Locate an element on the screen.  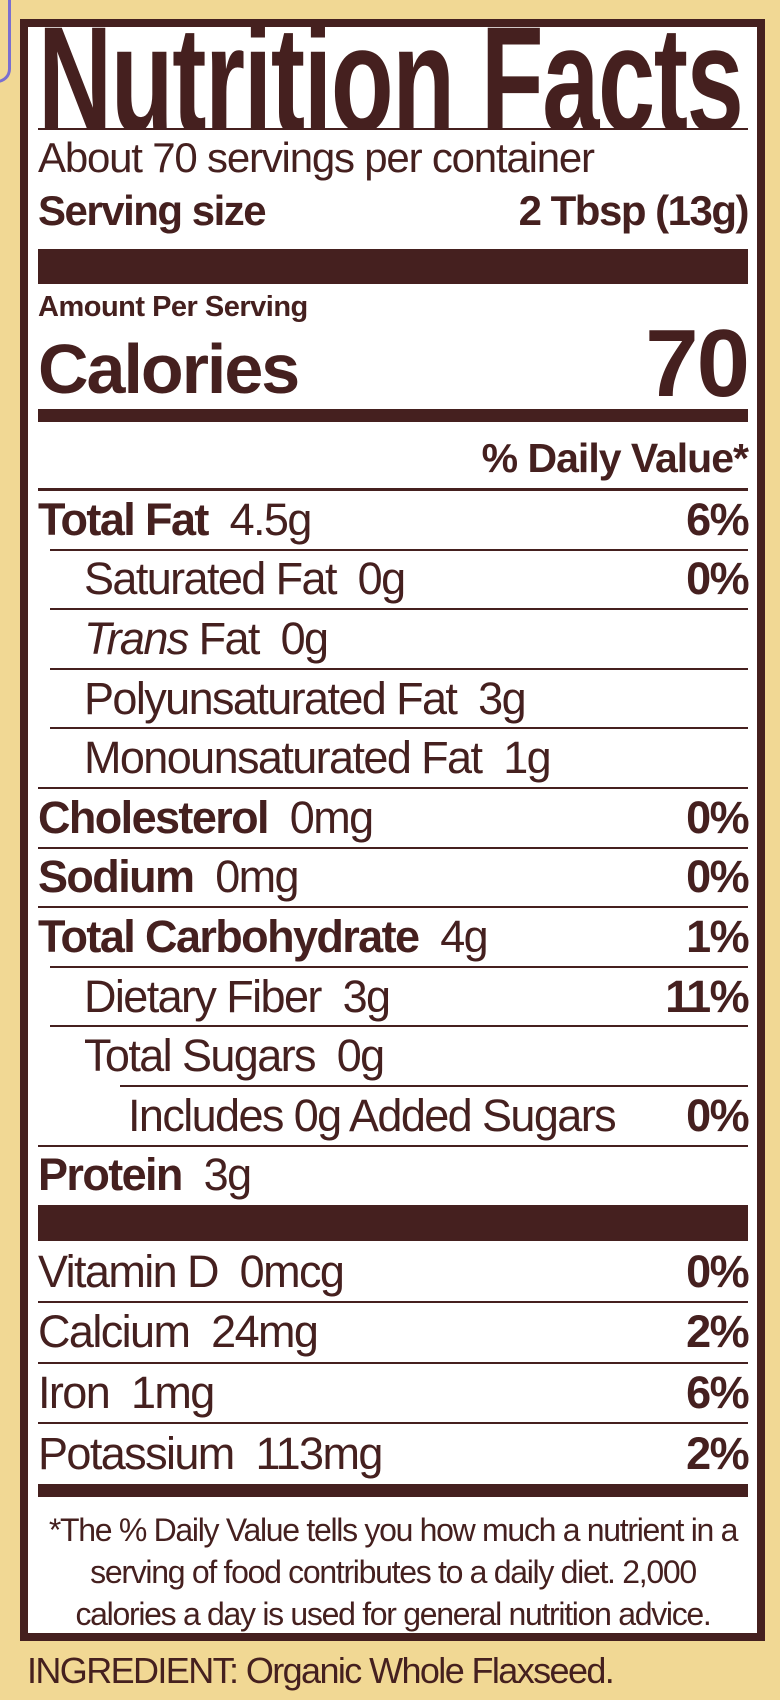
nutrient-daily-value: 1% is located at coordinates (717, 936).